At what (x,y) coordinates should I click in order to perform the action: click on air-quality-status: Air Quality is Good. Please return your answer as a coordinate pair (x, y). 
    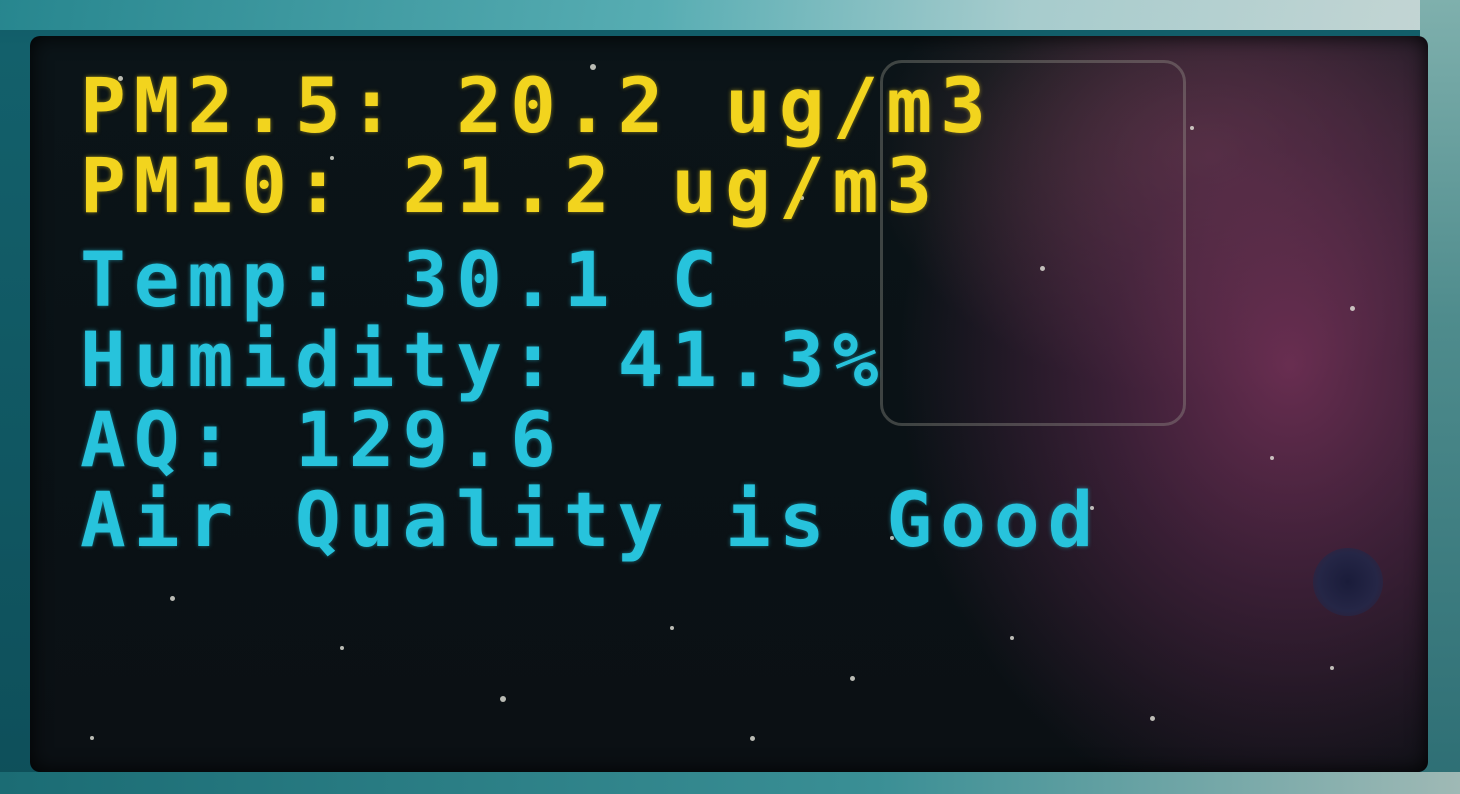
    Looking at the image, I should click on (591, 519).